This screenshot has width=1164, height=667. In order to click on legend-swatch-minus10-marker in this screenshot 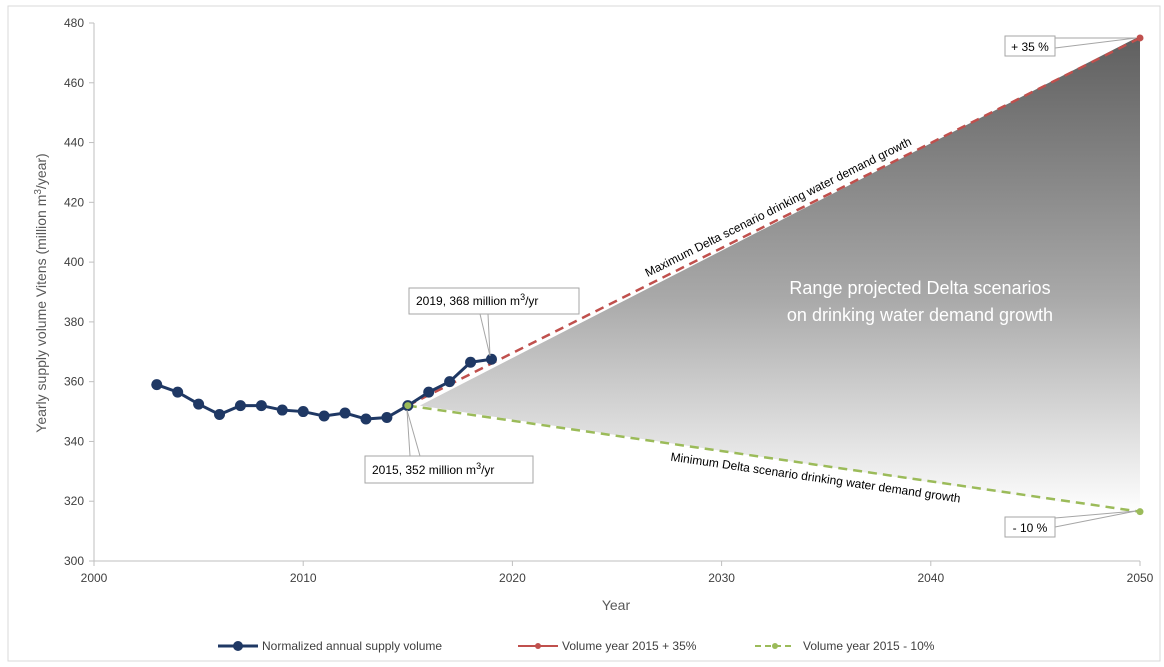, I will do `click(775, 646)`.